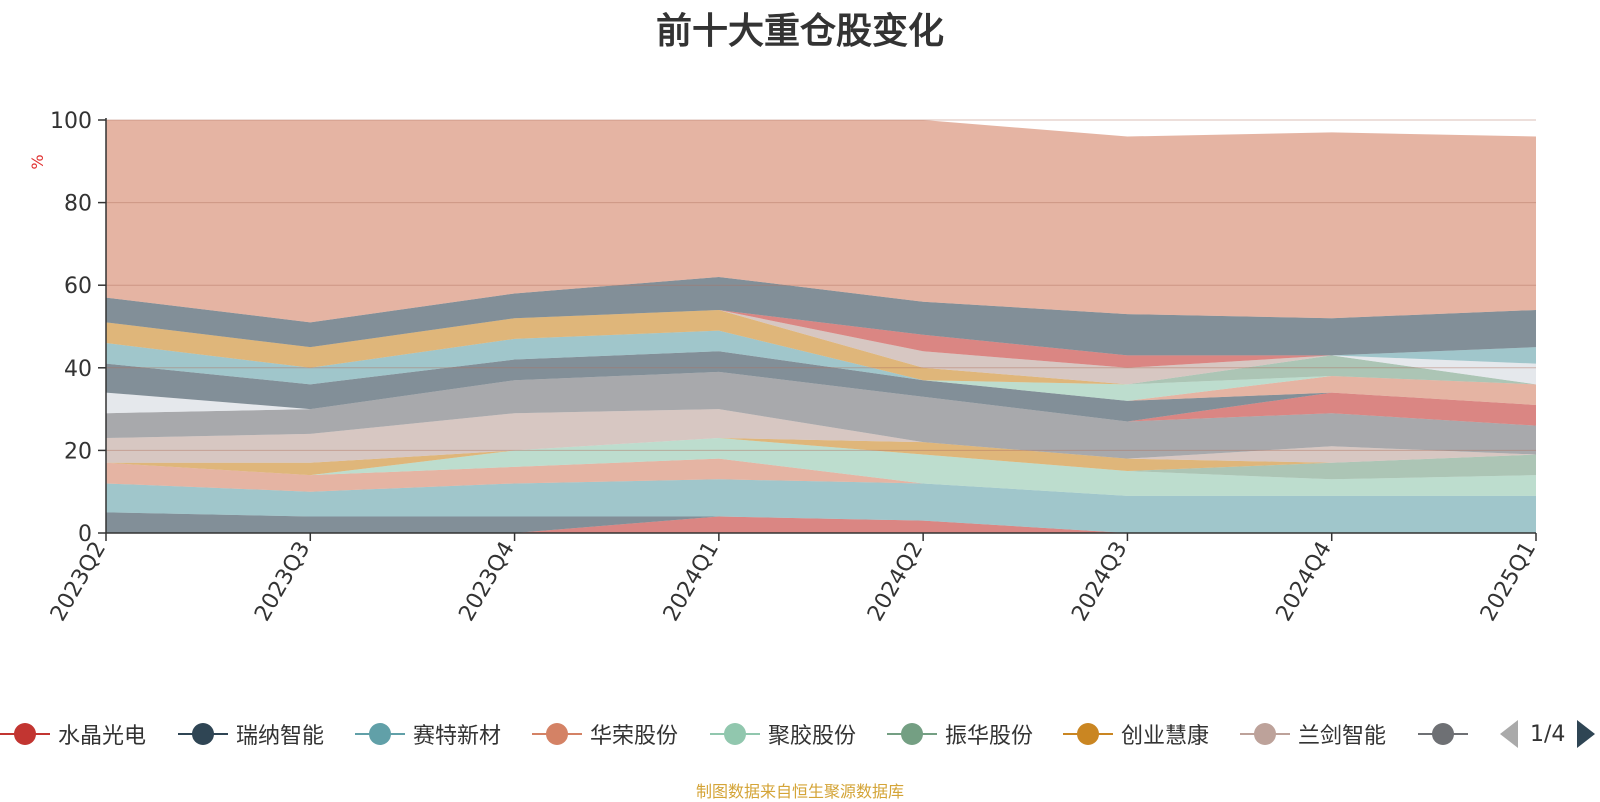 This screenshot has width=1600, height=802. What do you see at coordinates (1099, 582) in the screenshot?
I see `x-tick-label: 2024Q3` at bounding box center [1099, 582].